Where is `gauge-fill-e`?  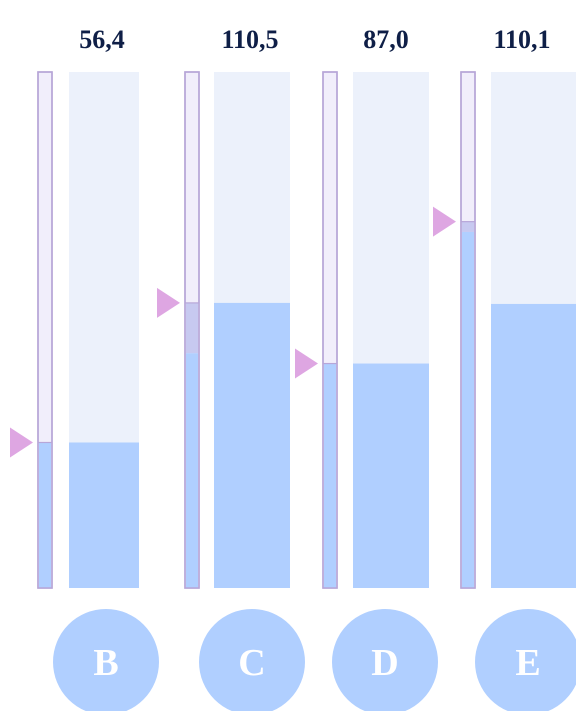
gauge-fill-e is located at coordinates (468, 410).